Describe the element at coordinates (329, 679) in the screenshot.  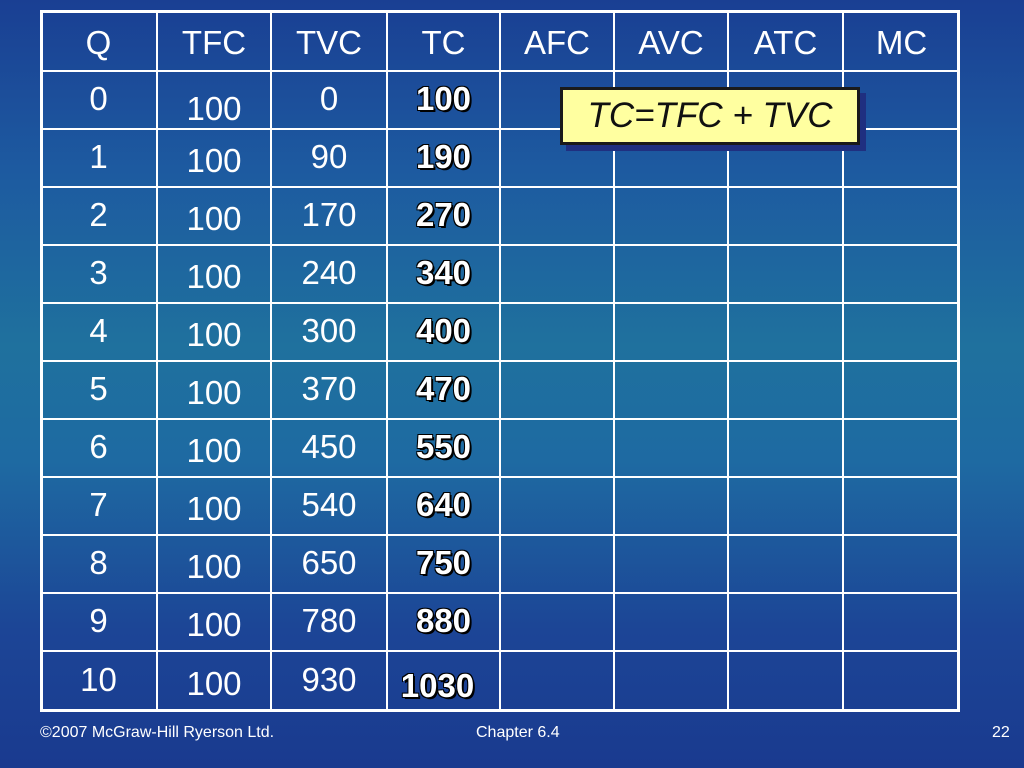
I see `tvc-cell: 930` at that location.